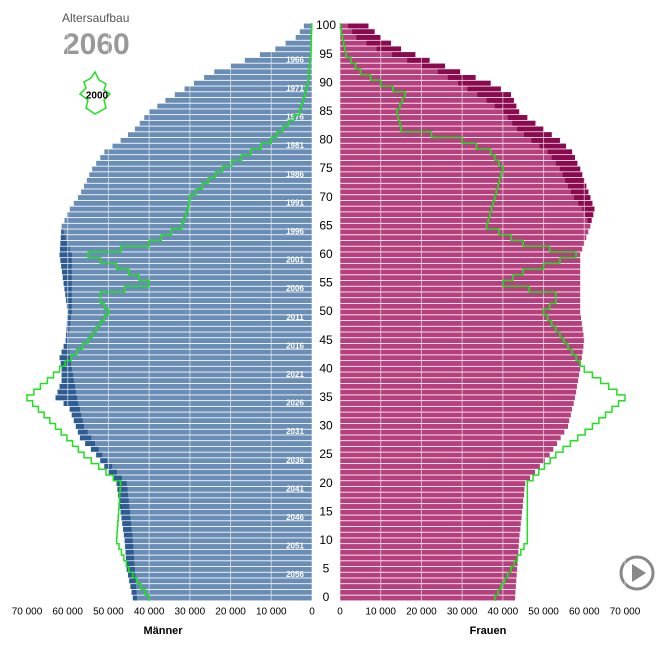 The height and width of the screenshot is (663, 657). Describe the element at coordinates (295, 403) in the screenshot. I see `birth-year-label: 2026` at that location.